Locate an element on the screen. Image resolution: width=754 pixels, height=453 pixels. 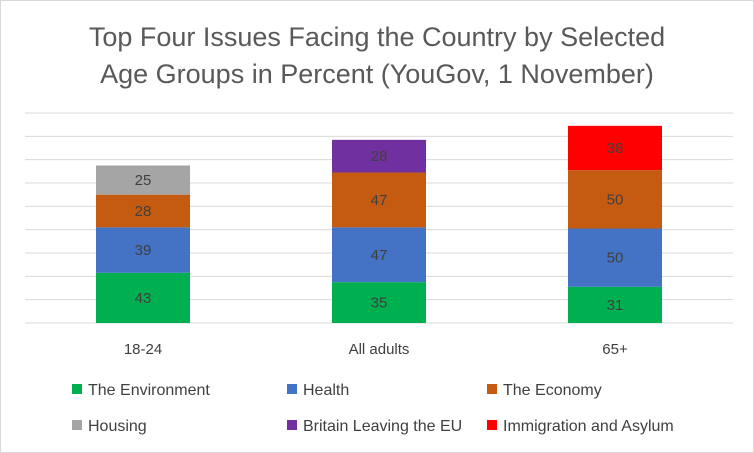
data-label: 25 is located at coordinates (143, 180).